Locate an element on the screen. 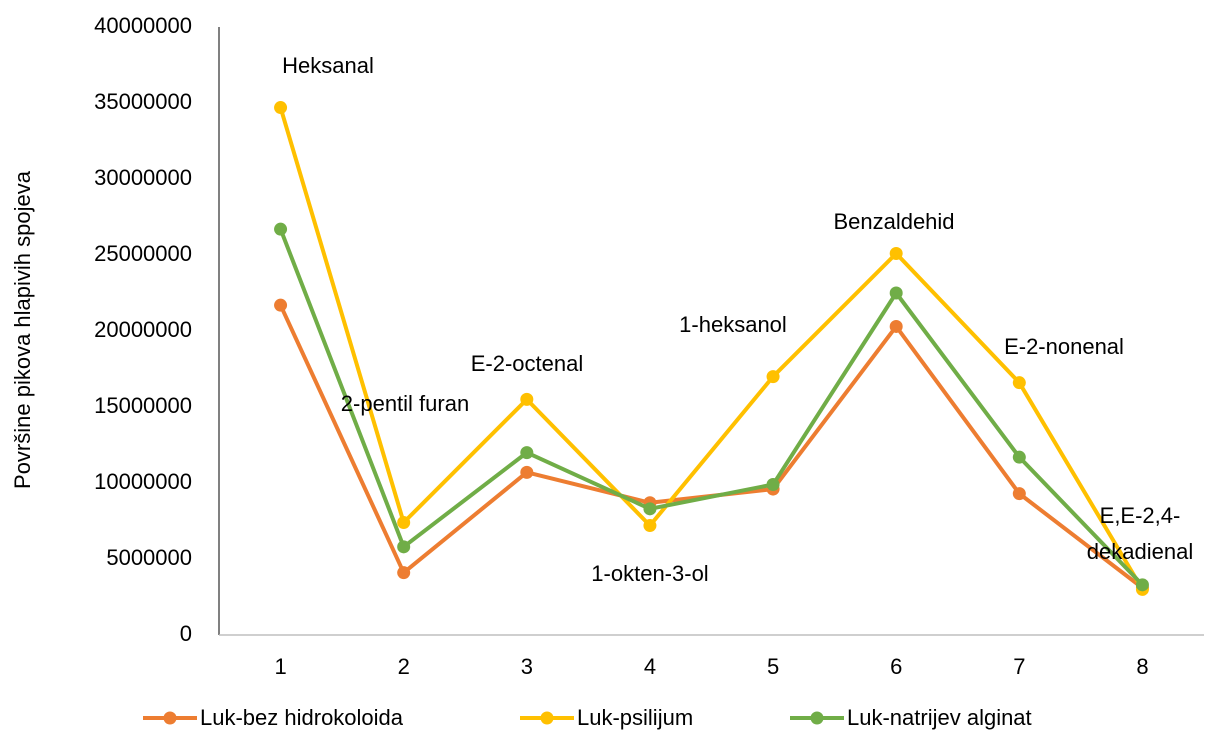  legend-label: Luk-natrijev alginat is located at coordinates (939, 717).